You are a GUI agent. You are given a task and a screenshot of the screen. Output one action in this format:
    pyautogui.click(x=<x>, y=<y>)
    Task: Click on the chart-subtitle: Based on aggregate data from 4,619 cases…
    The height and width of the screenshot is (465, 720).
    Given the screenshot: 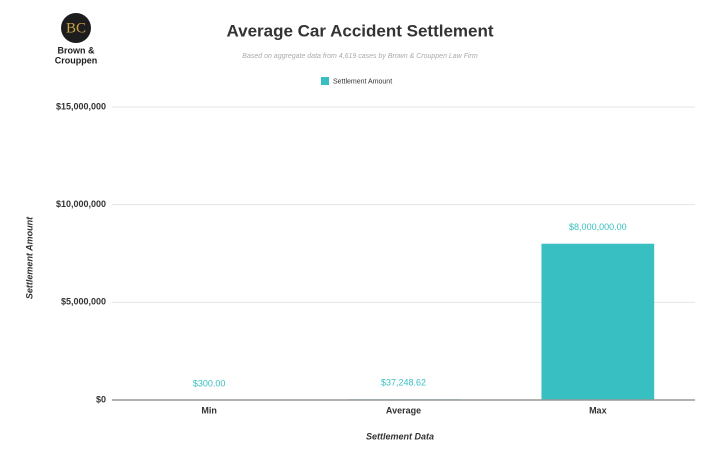 What is the action you would take?
    pyautogui.click(x=360, y=56)
    